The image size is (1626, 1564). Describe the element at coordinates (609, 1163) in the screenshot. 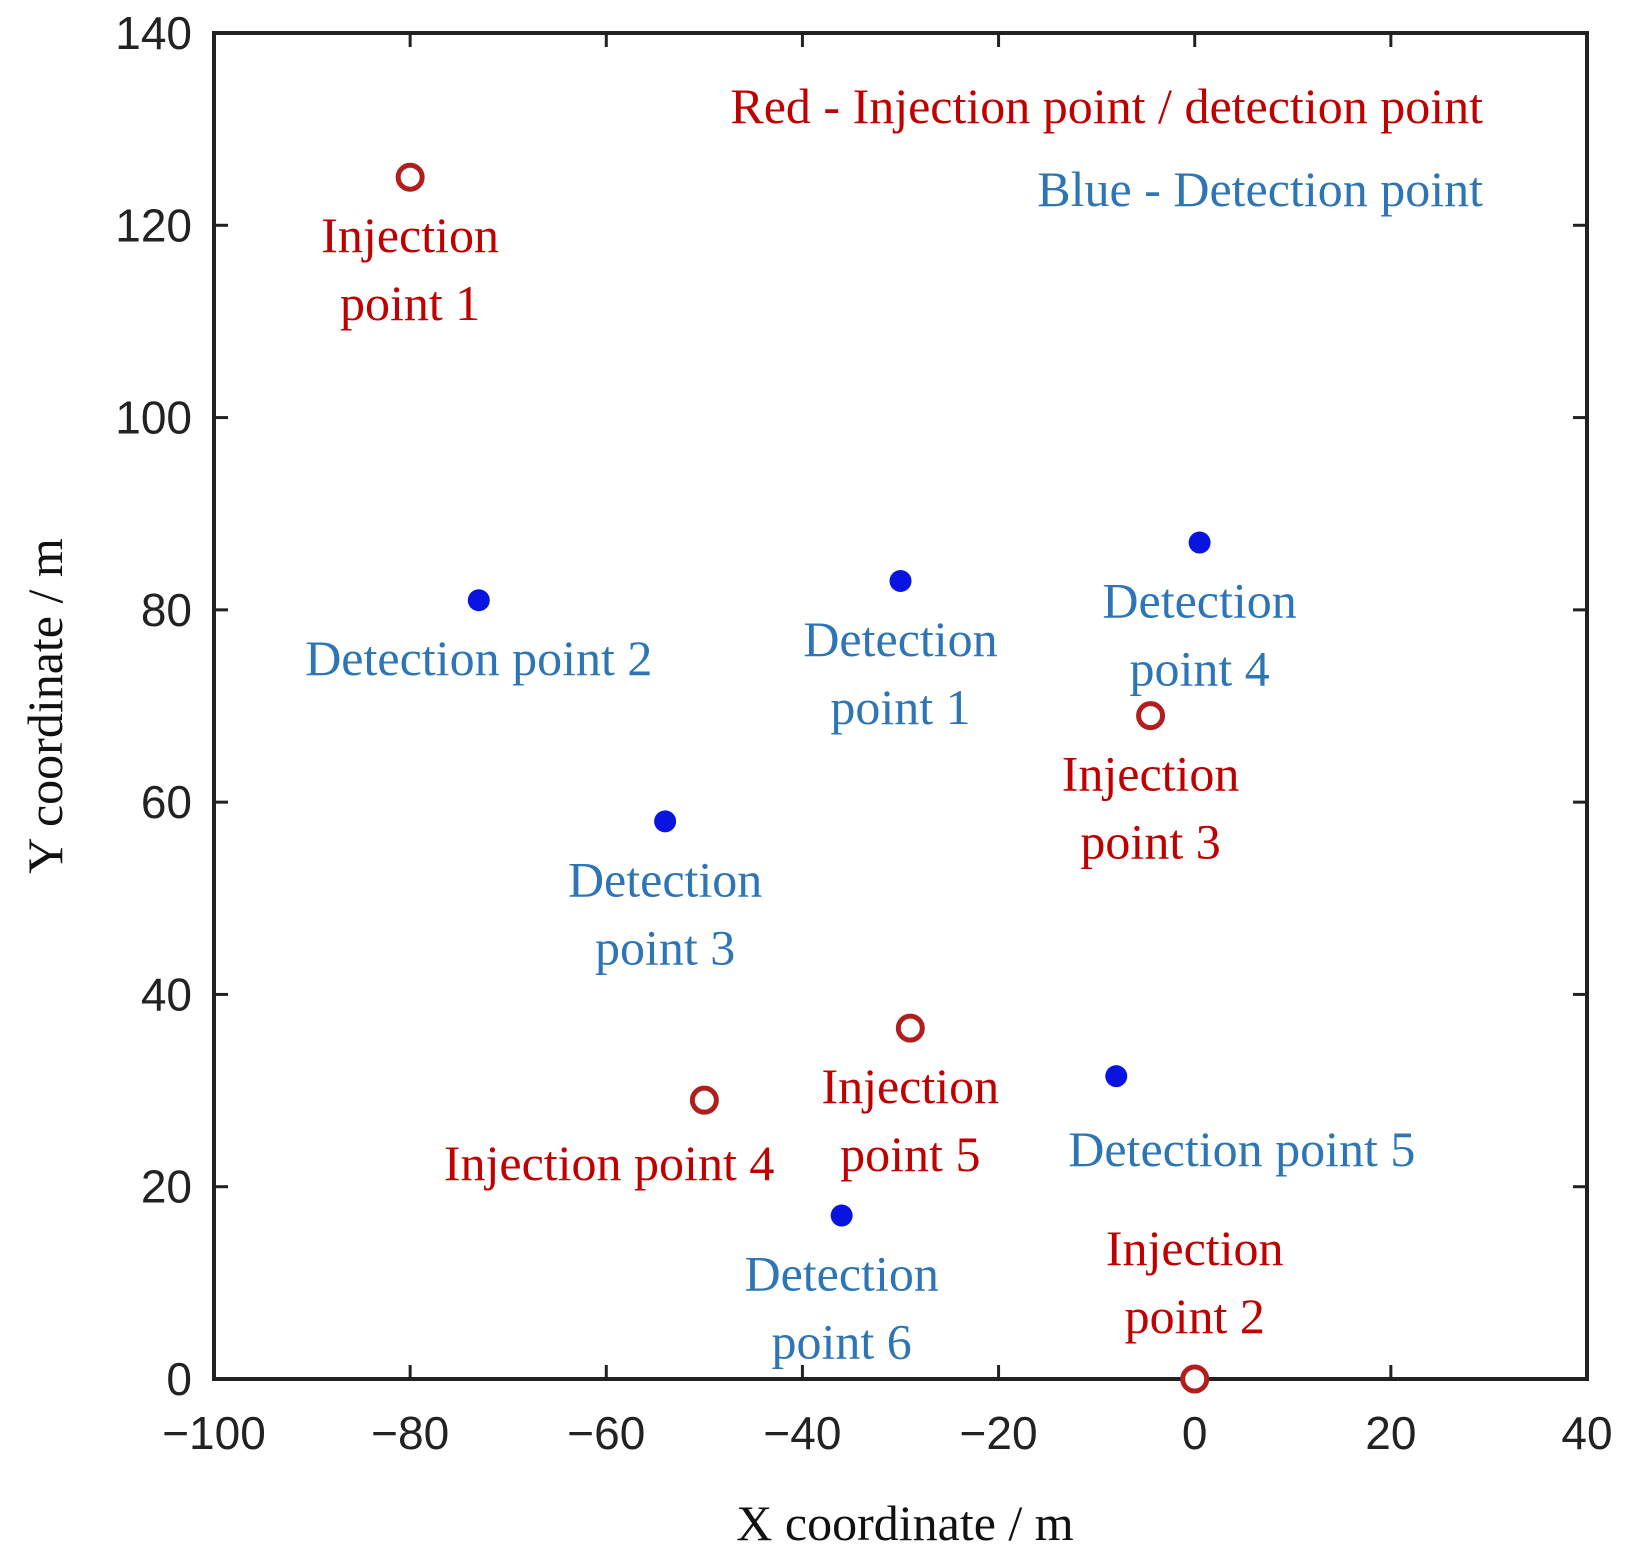

I see `point-label: Injection point 4` at that location.